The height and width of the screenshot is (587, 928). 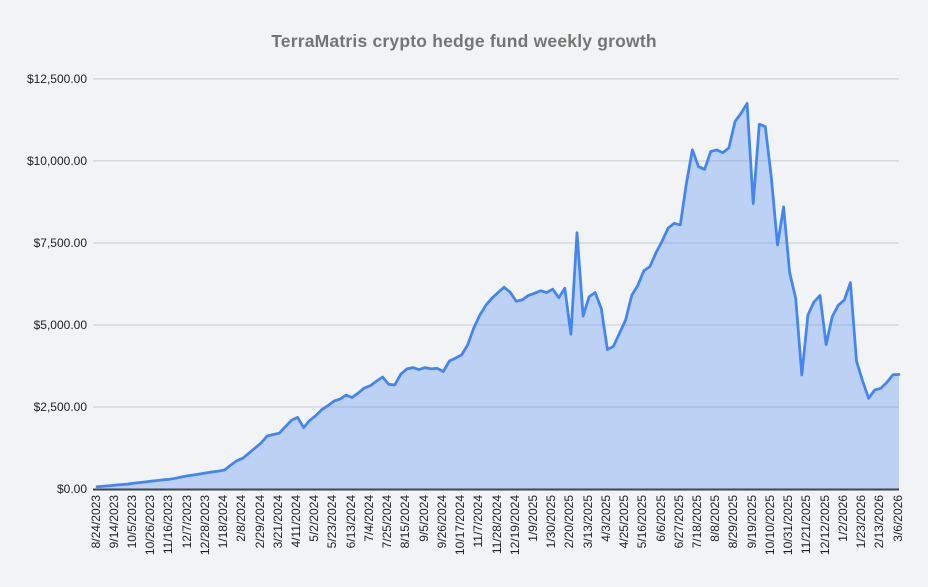 What do you see at coordinates (624, 522) in the screenshot?
I see `x-axis-label: 4/25/2025` at bounding box center [624, 522].